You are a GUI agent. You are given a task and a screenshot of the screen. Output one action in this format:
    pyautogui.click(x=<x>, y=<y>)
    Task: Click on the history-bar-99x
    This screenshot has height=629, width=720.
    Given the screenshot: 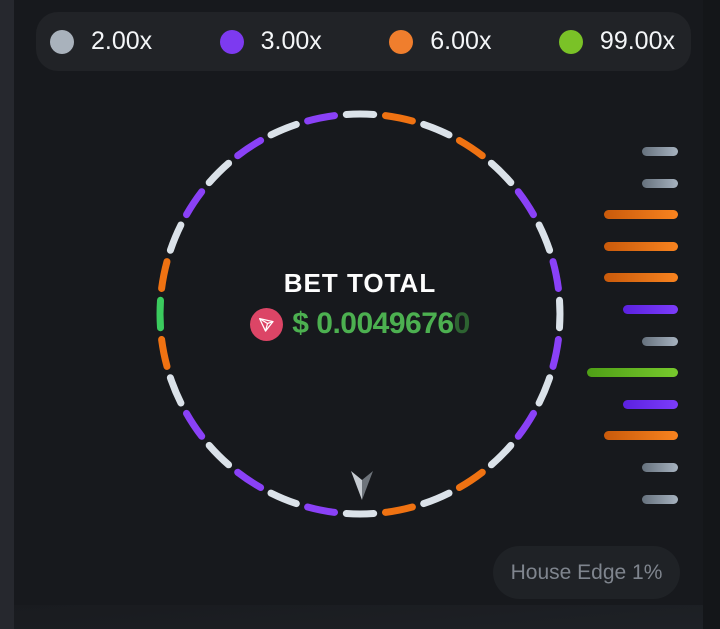 What is the action you would take?
    pyautogui.click(x=632, y=372)
    